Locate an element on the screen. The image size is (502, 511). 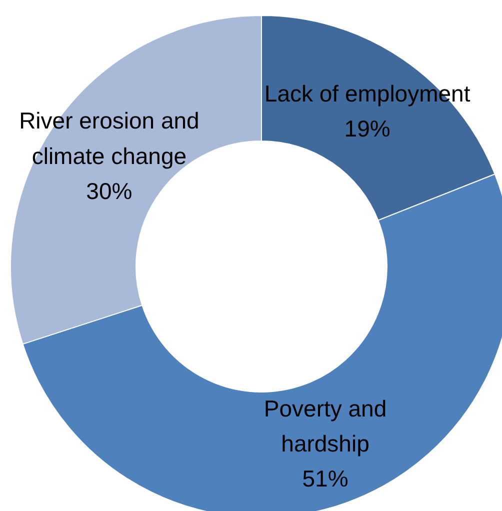
data-label: 30% is located at coordinates (109, 191).